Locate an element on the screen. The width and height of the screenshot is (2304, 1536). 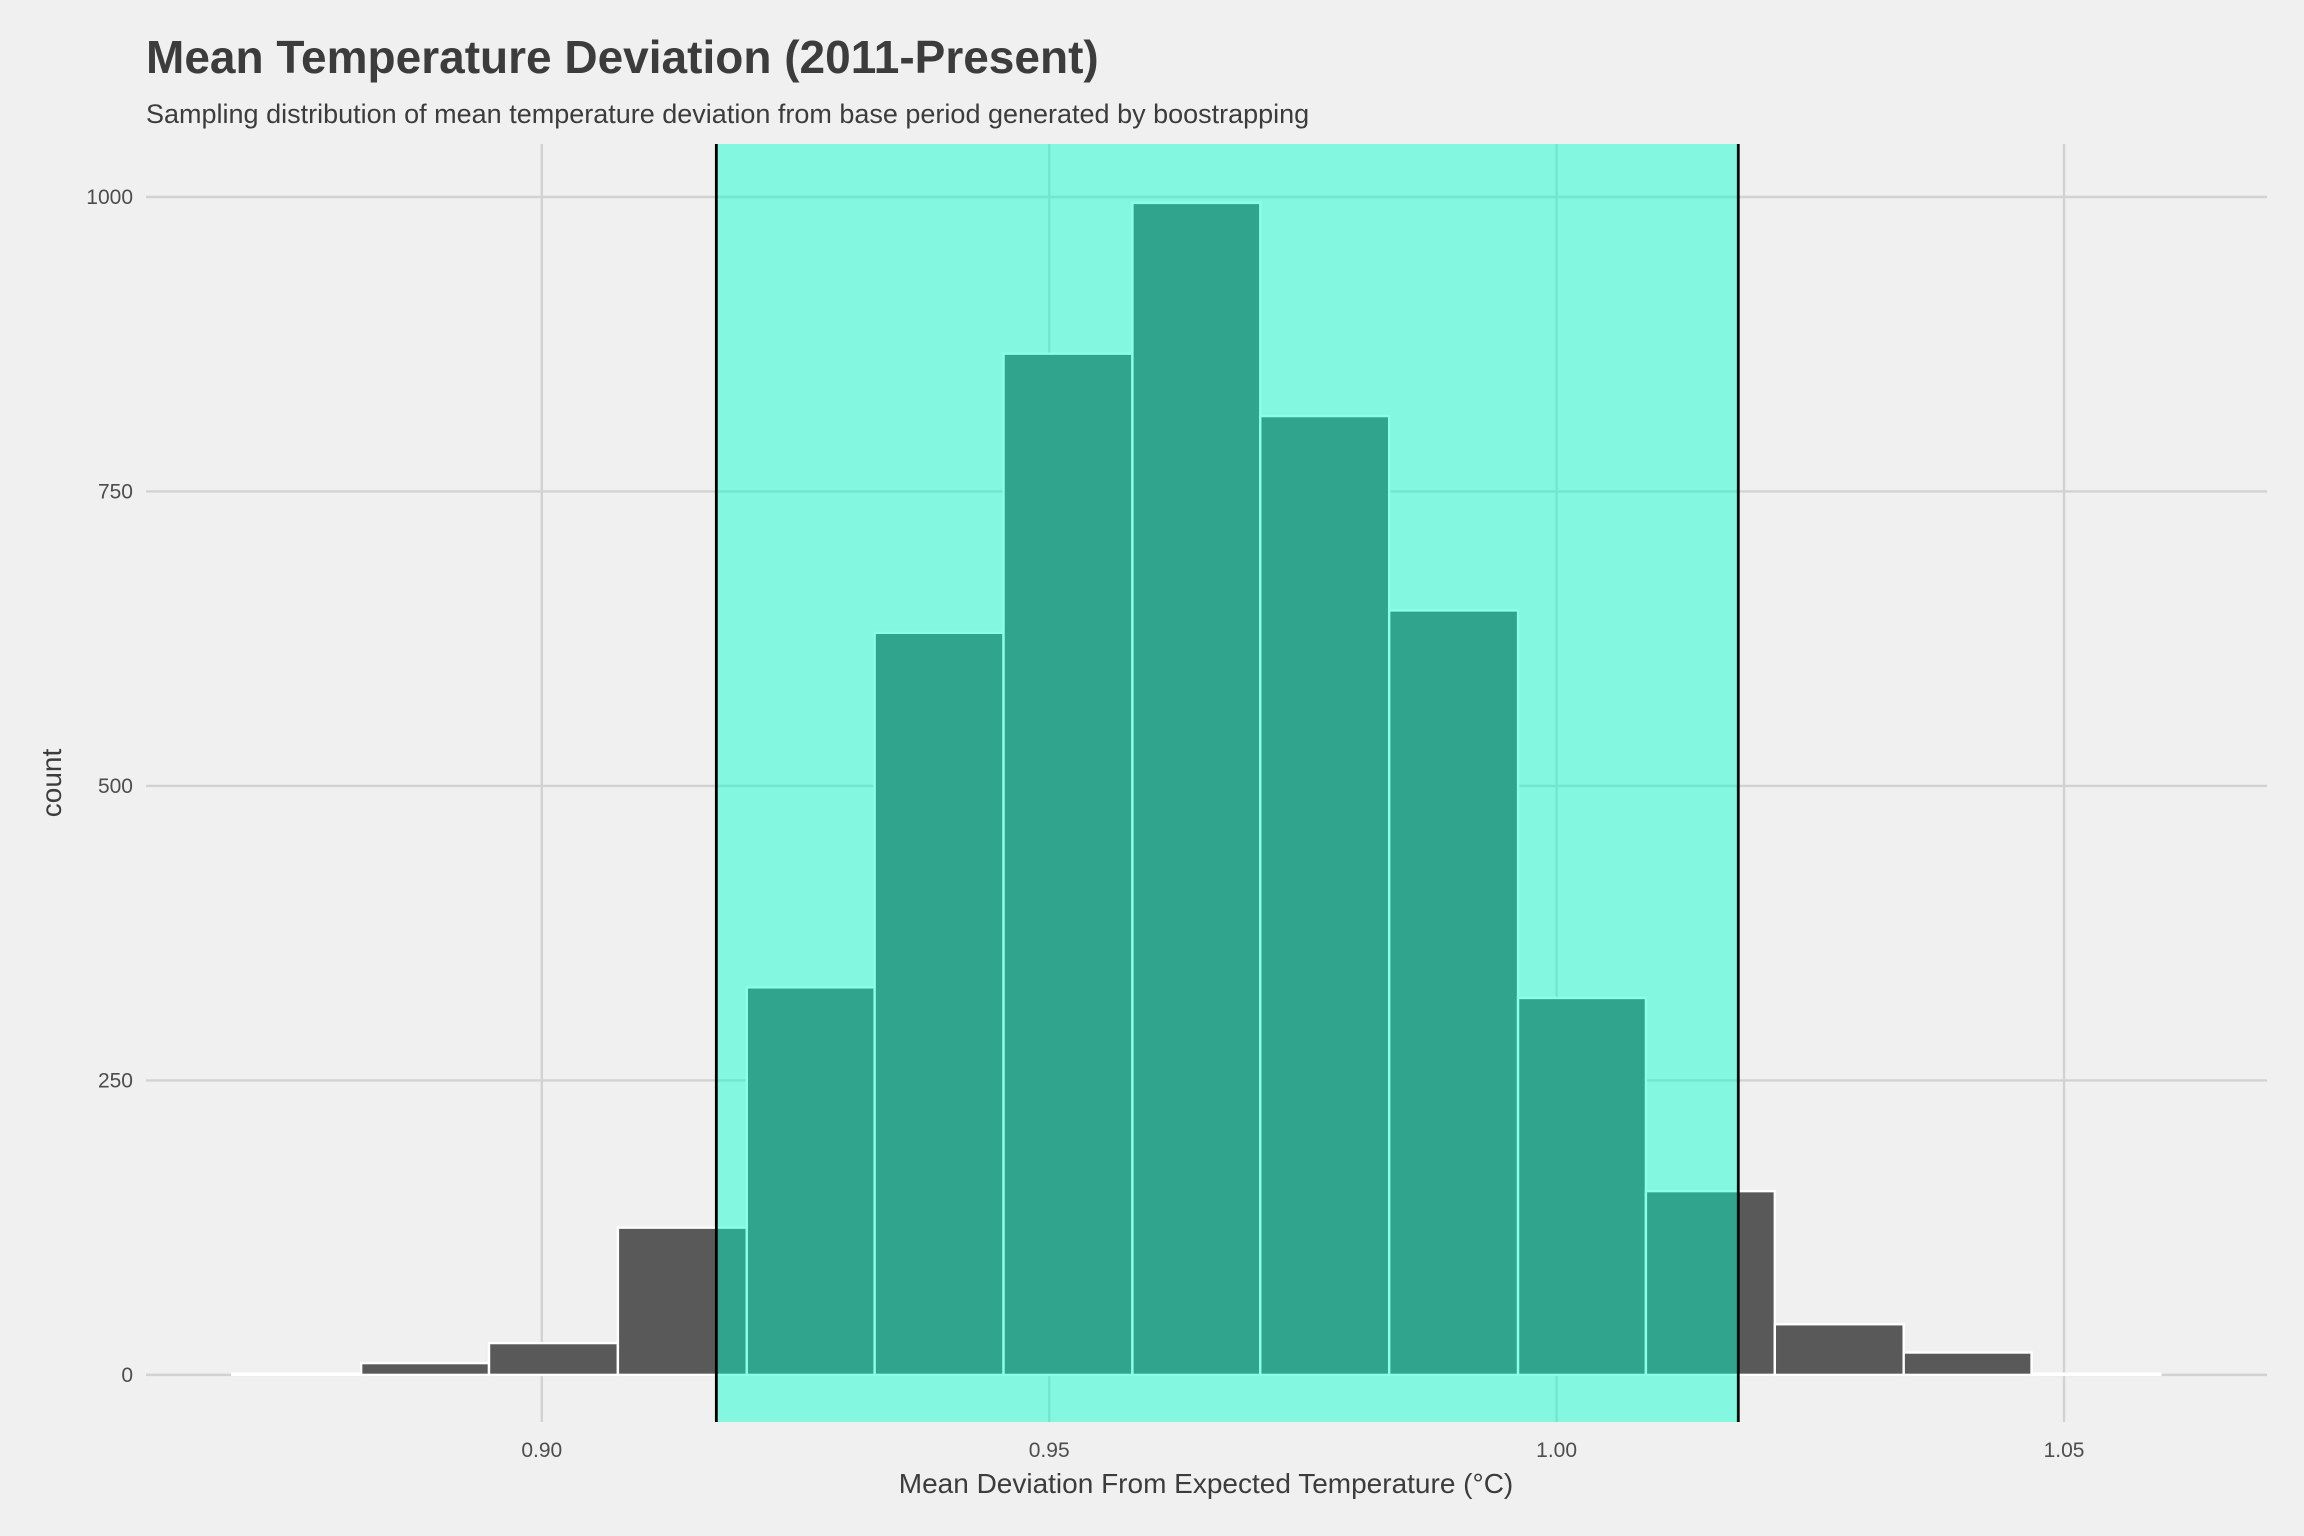
x-tick-label-2: 1.00 is located at coordinates (1556, 1450).